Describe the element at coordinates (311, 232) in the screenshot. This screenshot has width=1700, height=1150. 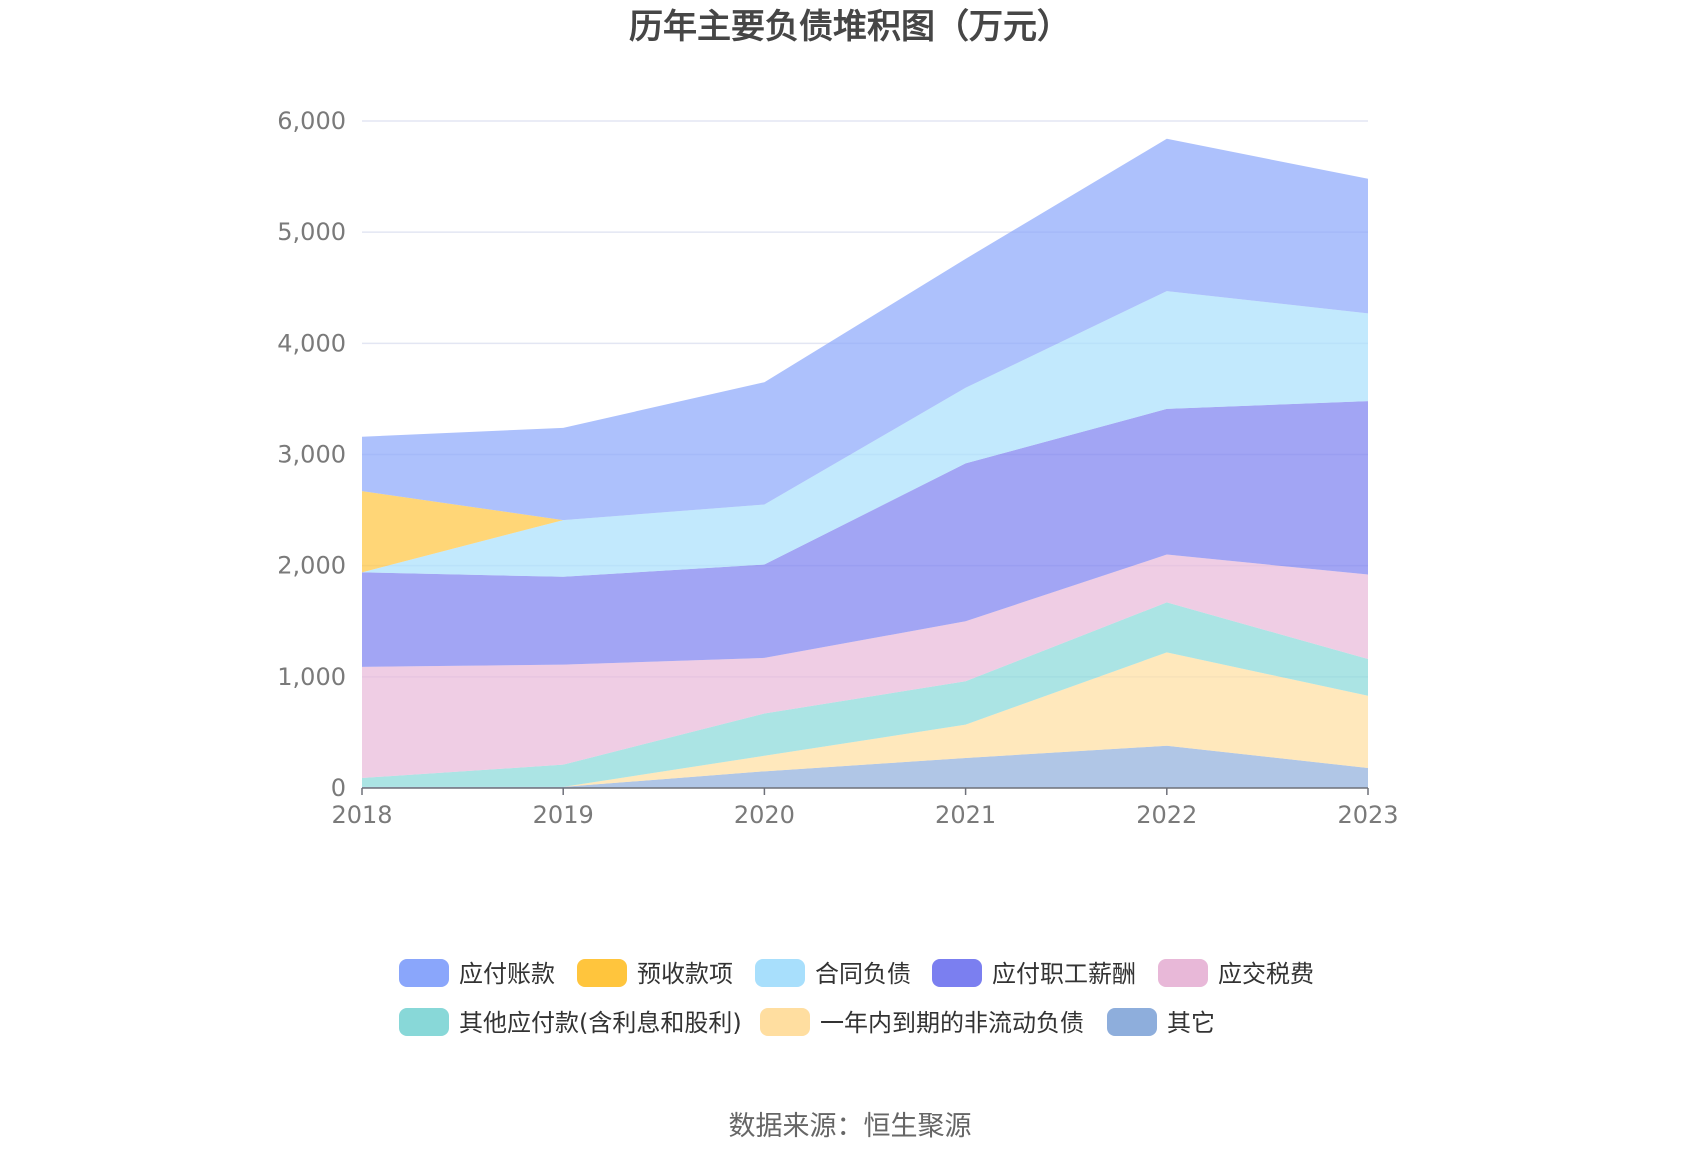
I see `y-tick-label: 5,000` at that location.